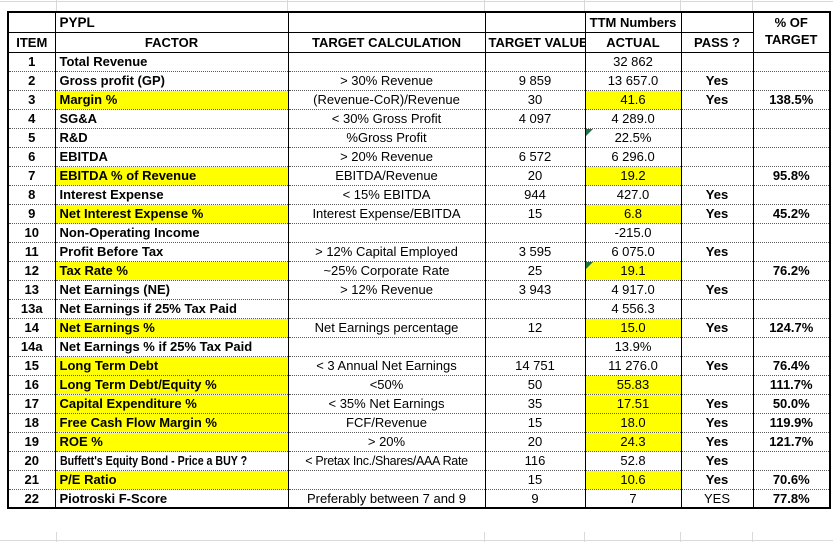  Describe the element at coordinates (31, 422) in the screenshot. I see `cell-item: 18` at that location.